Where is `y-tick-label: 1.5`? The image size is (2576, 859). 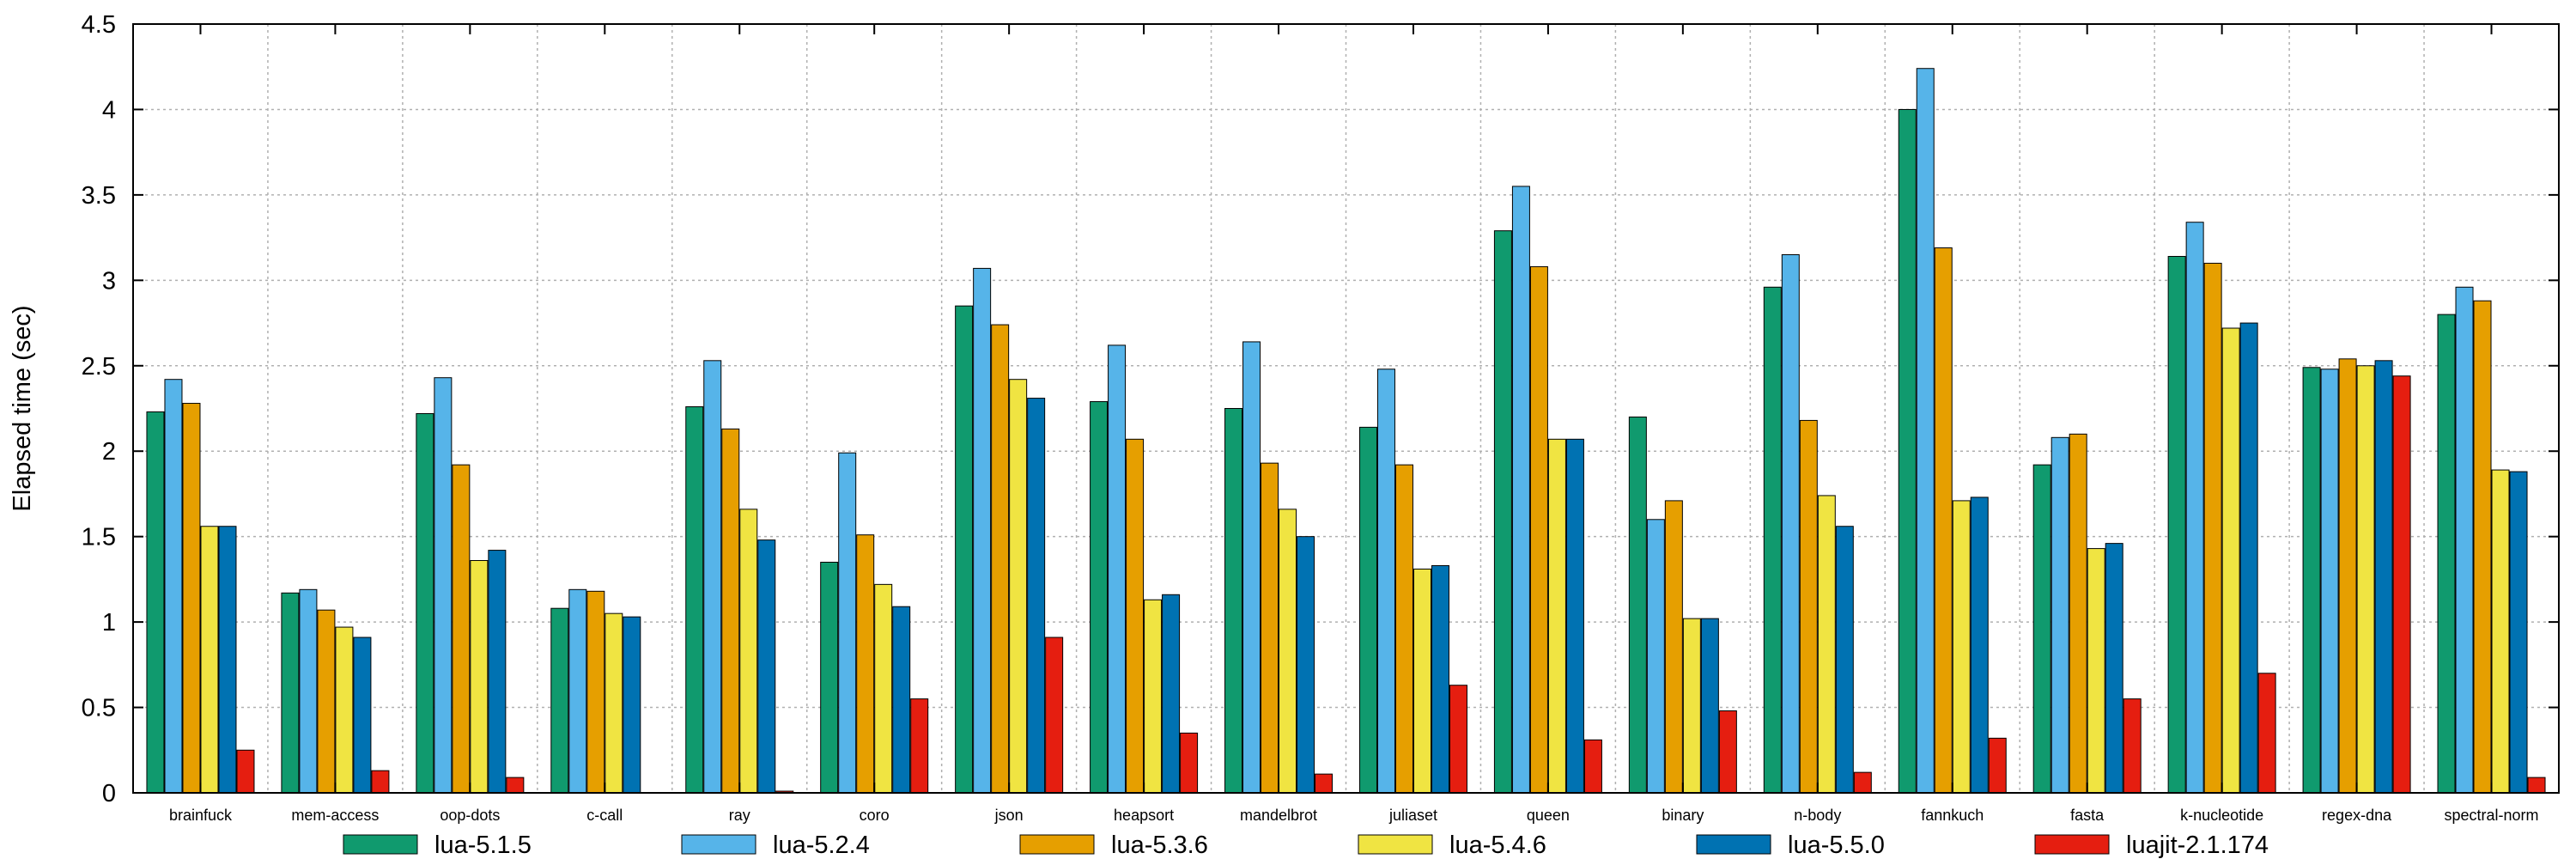 y-tick-label: 1.5 is located at coordinates (99, 537).